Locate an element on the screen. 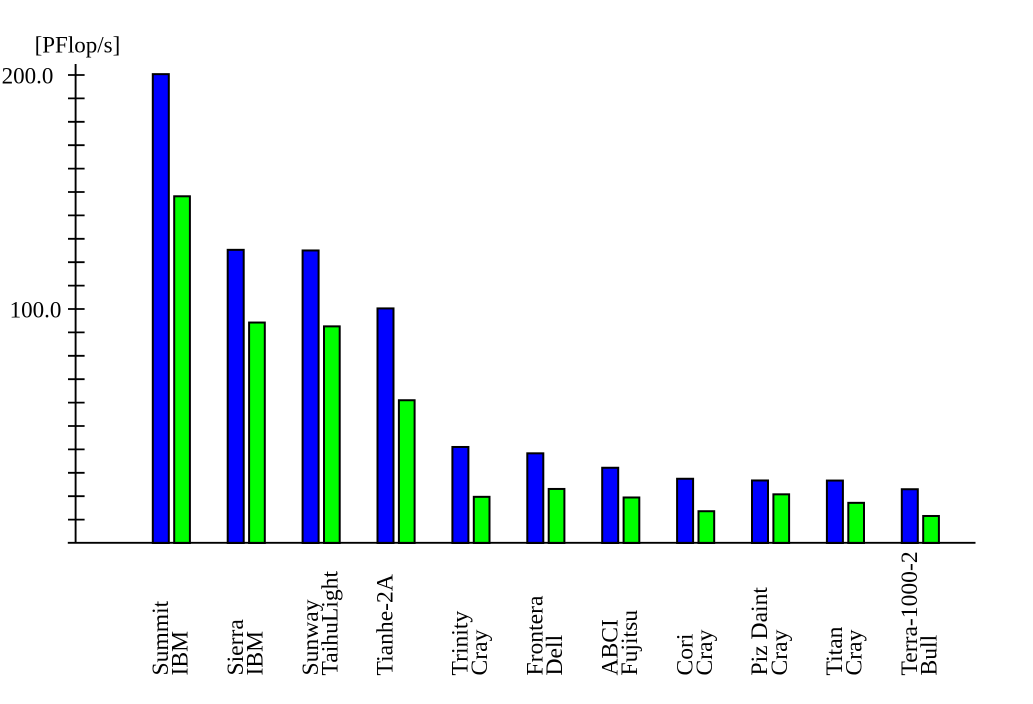 The image size is (1033, 704). svg-text: 200.0 is located at coordinates (28, 75).